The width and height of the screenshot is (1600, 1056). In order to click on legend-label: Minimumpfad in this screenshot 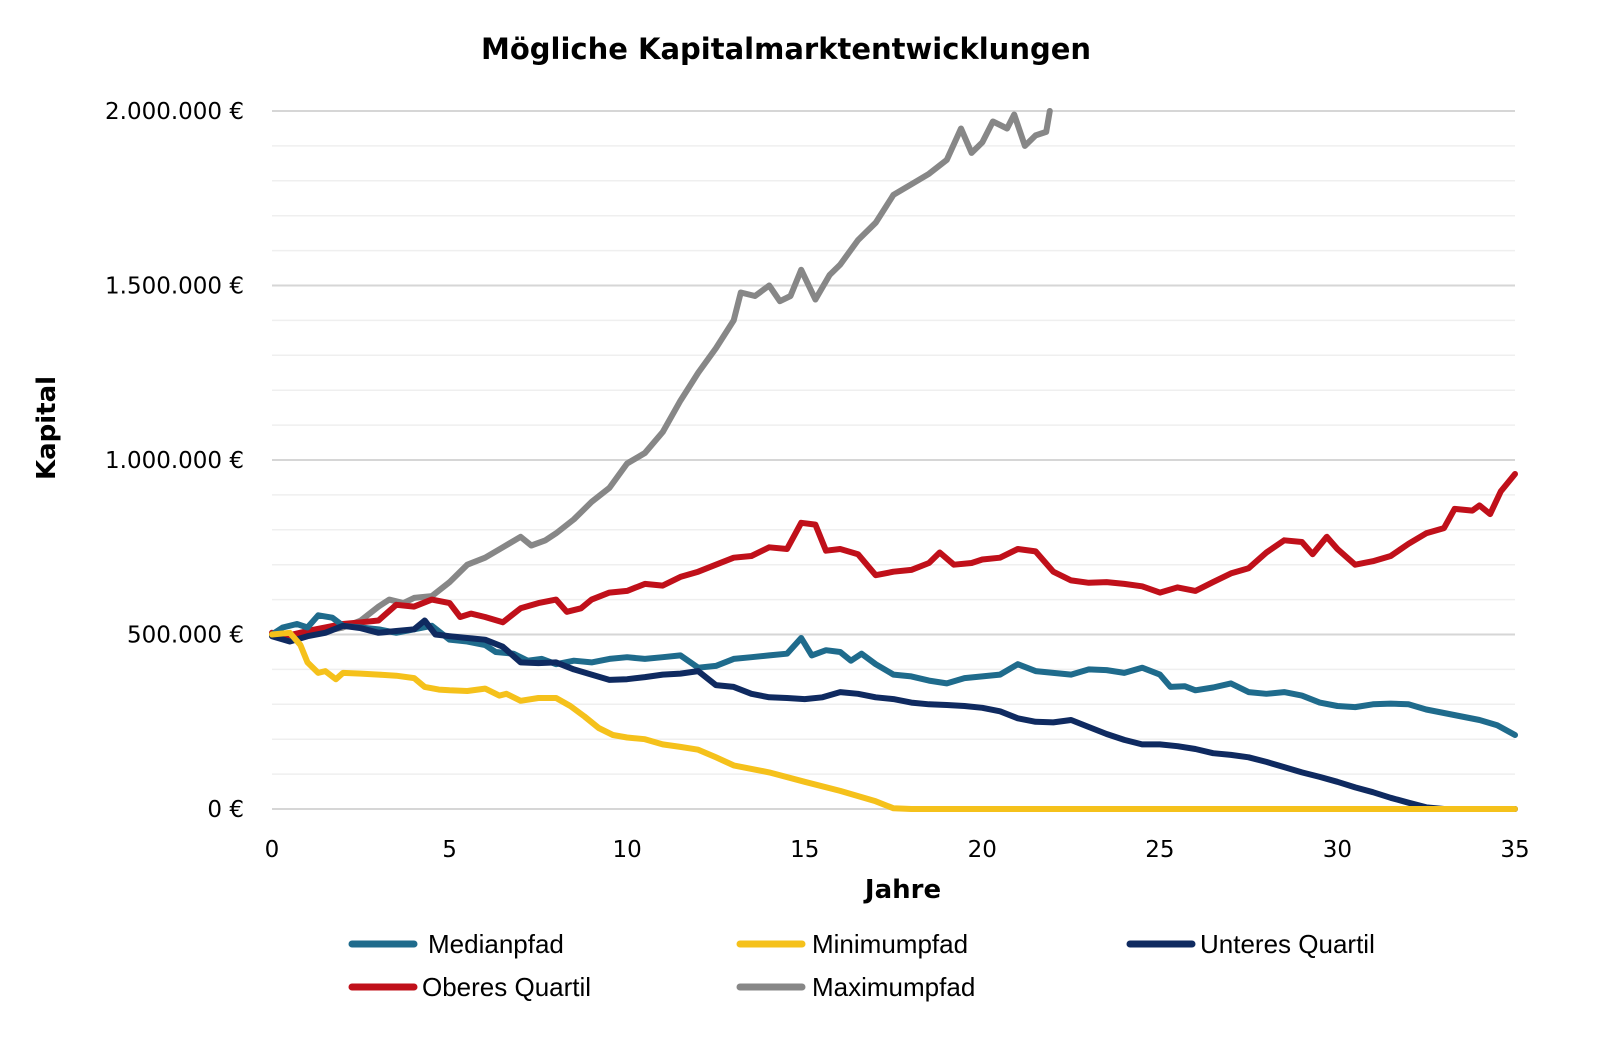, I will do `click(890, 944)`.